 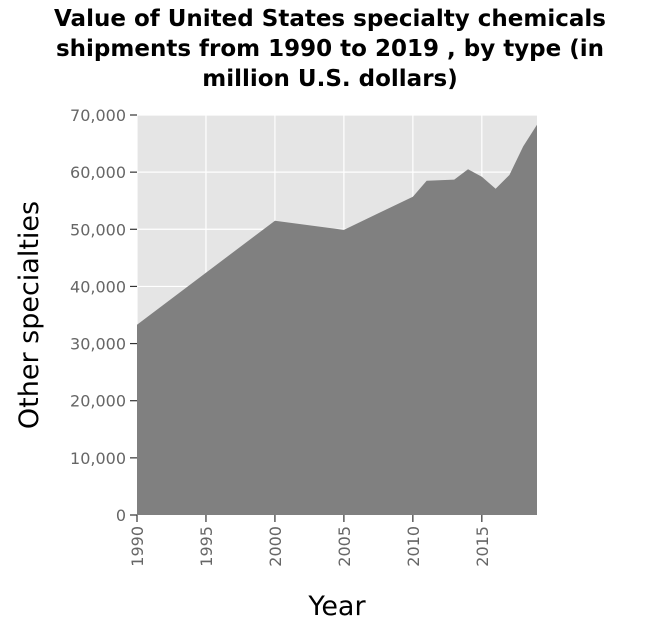 What do you see at coordinates (121, 515) in the screenshot?
I see `y-tick-label-0: 0` at bounding box center [121, 515].